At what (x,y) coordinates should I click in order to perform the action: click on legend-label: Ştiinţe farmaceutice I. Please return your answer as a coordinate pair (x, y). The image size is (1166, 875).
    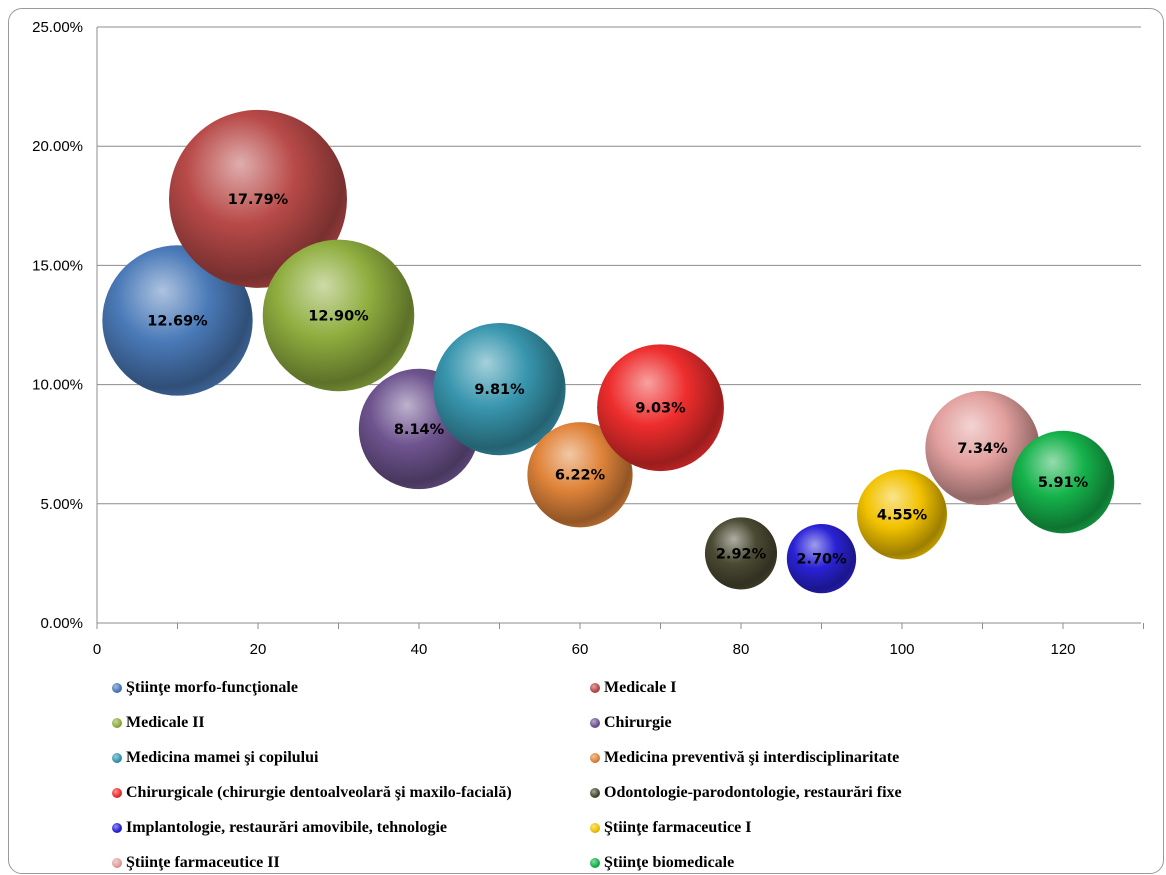
    Looking at the image, I should click on (678, 827).